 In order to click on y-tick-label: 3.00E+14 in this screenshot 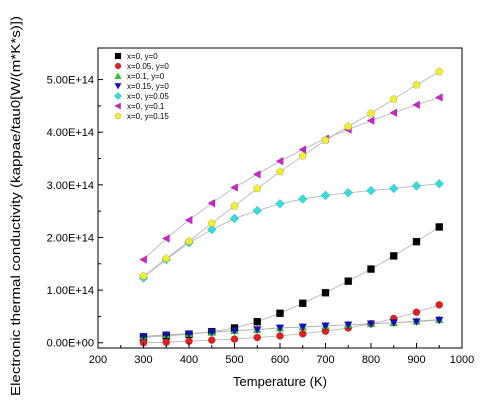, I will do `click(70, 186)`.